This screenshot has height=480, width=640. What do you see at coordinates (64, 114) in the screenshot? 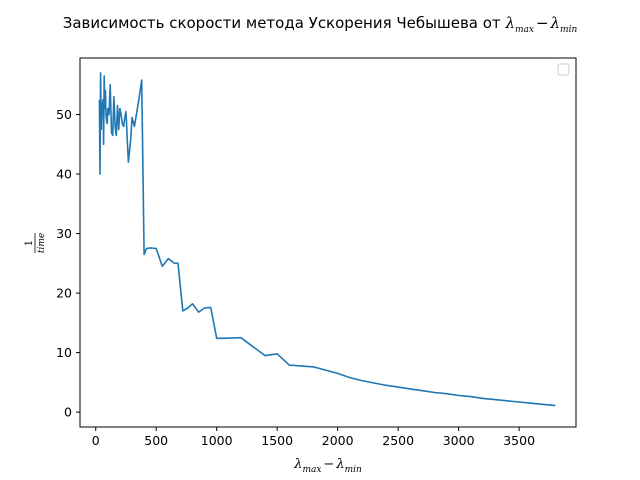
I see `y-tick-label: 50` at bounding box center [64, 114].